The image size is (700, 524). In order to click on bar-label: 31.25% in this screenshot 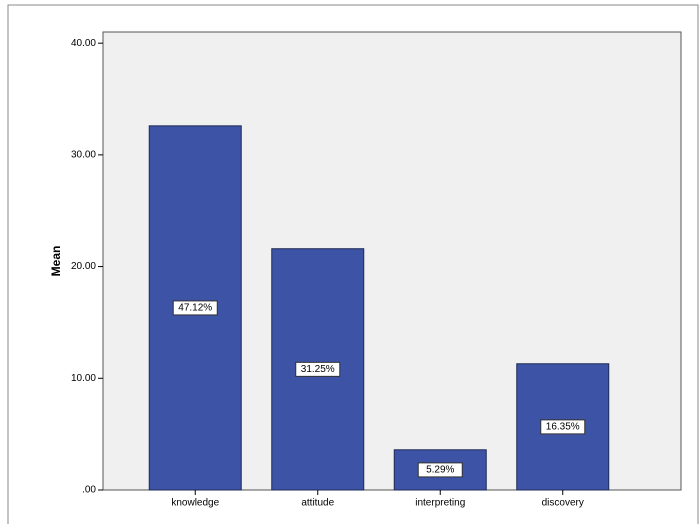, I will do `click(318, 369)`.